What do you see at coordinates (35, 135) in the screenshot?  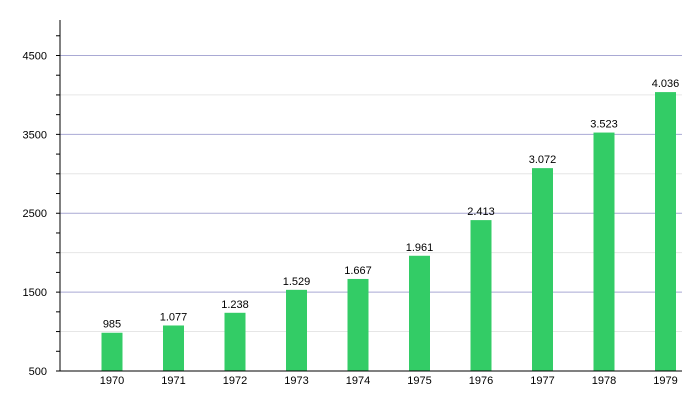 I see `y-tick-label: 3500` at bounding box center [35, 135].